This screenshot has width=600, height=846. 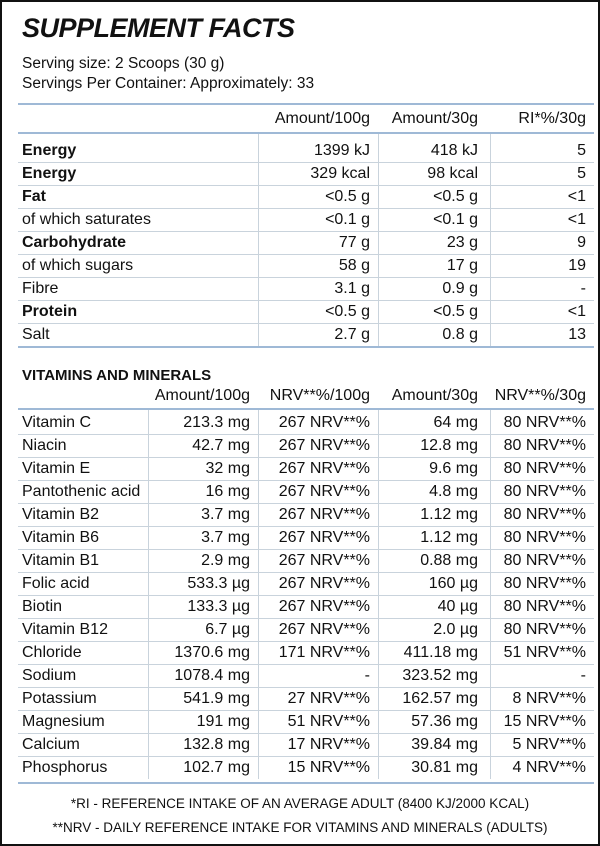 What do you see at coordinates (52, 652) in the screenshot?
I see `nutrient-name: Chloride` at bounding box center [52, 652].